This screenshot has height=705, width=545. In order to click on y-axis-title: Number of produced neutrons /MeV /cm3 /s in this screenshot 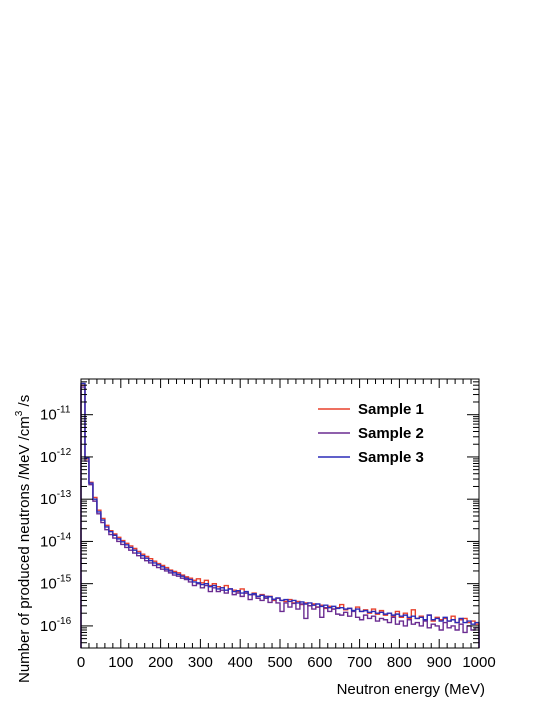, I will do `click(23, 539)`.